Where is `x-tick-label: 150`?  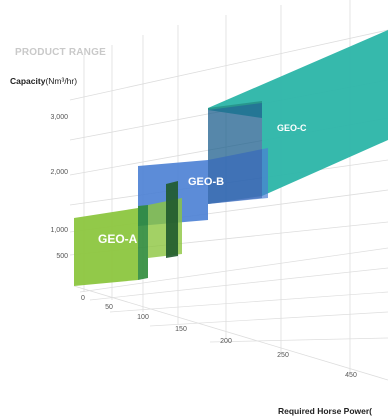 x-tick-label: 150 is located at coordinates (181, 329).